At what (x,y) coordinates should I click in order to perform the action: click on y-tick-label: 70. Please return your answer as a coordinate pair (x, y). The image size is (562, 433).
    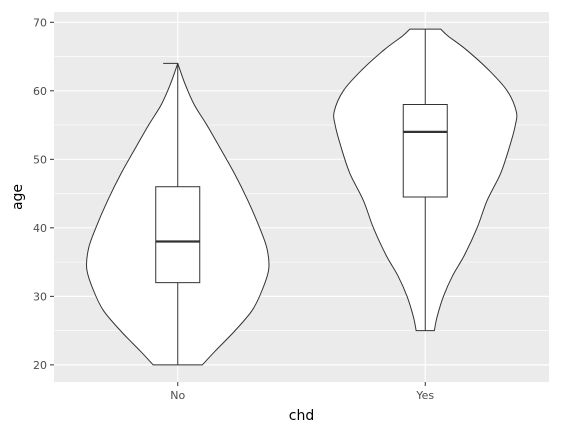
    Looking at the image, I should click on (40, 22).